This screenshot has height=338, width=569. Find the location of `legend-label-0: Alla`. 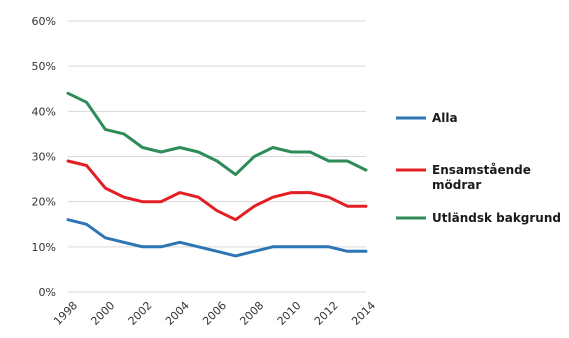

legend-label-0: Alla is located at coordinates (445, 118).